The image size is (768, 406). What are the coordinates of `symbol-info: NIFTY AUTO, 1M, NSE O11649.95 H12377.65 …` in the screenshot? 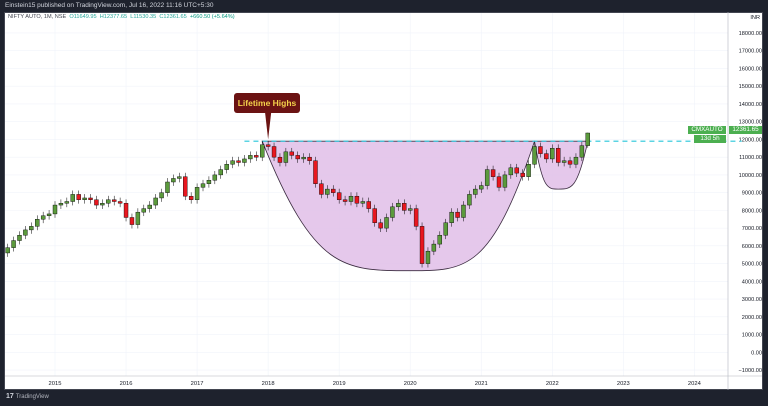 It's located at (121, 17).